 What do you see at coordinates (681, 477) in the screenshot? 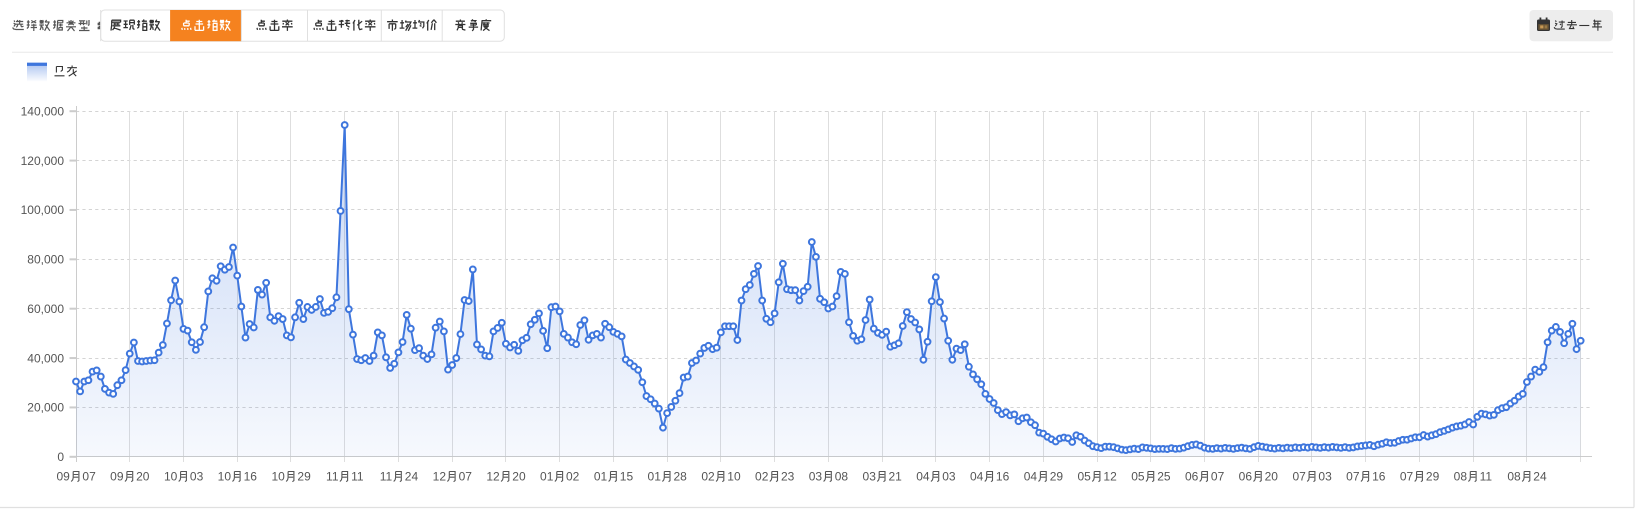
I see `svg-text: 28` at bounding box center [681, 477].